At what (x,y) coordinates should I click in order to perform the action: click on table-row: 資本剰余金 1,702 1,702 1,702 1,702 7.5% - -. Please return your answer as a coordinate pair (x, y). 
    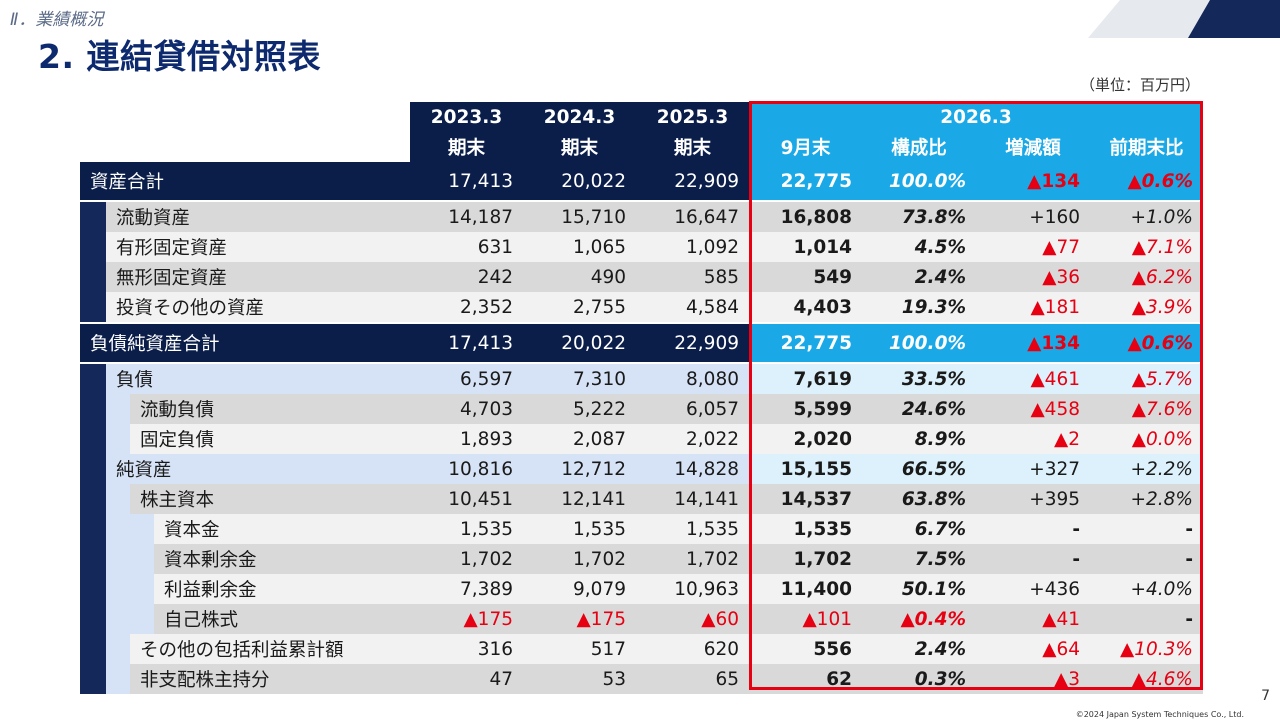
    Looking at the image, I should click on (641, 559).